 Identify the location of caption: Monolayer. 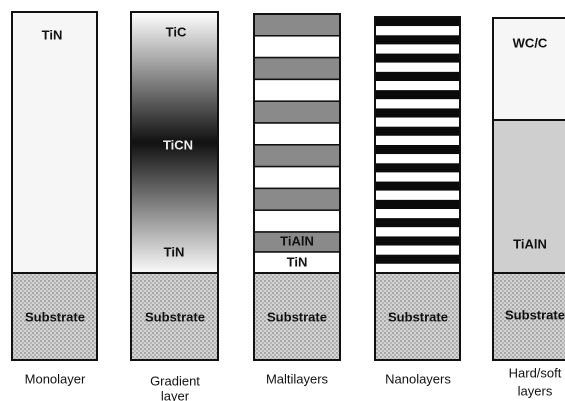
(55, 378).